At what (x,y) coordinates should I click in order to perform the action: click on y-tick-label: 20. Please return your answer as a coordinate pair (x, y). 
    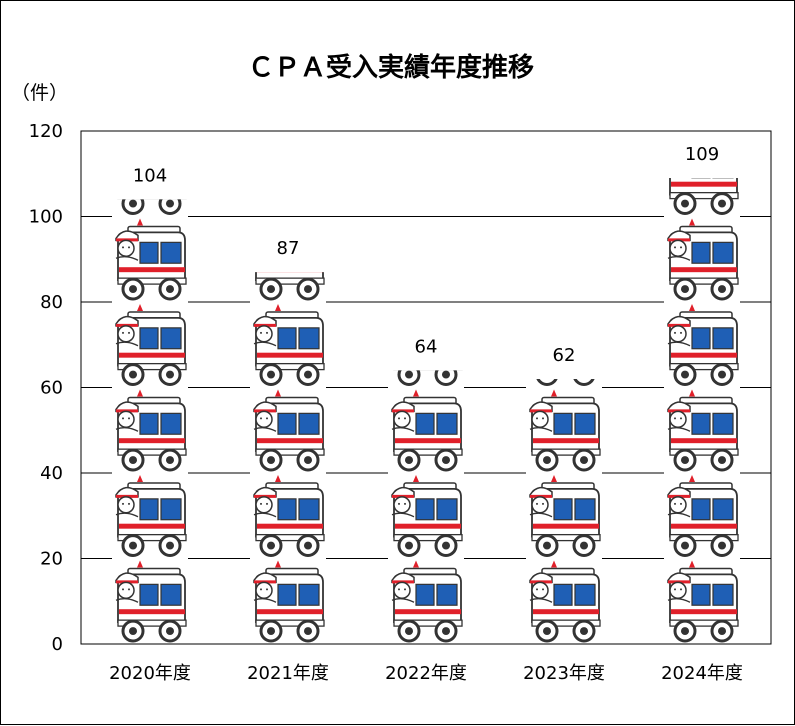
    Looking at the image, I should click on (51, 559).